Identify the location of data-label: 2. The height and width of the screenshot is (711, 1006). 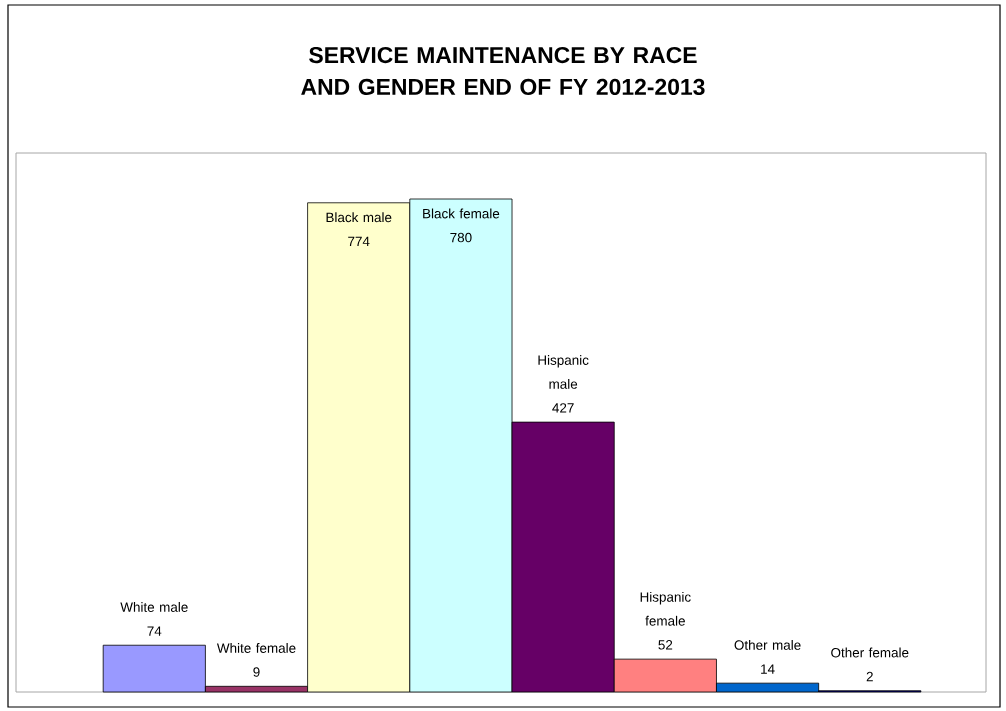
(869, 676).